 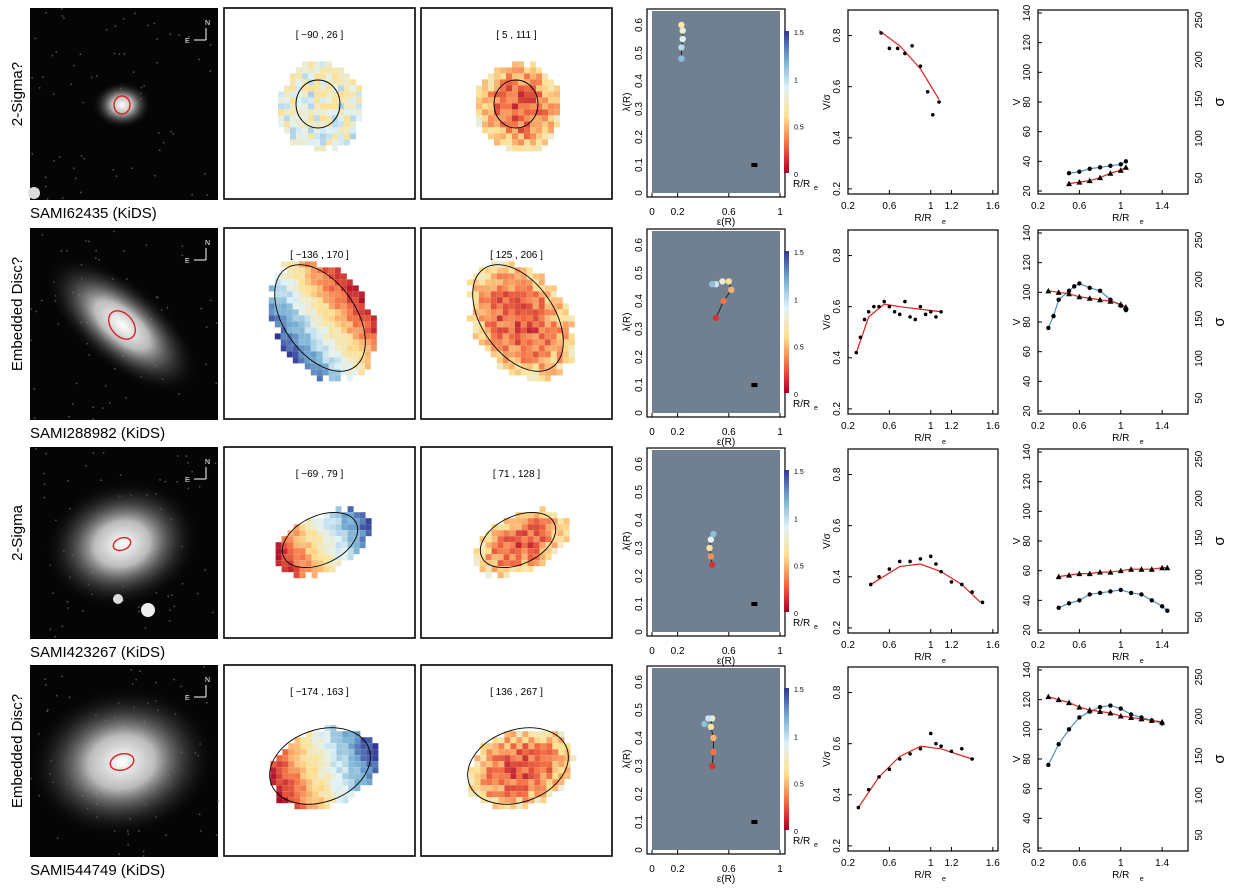 I want to click on y-right-axis-label: σ, so click(x=1219, y=102).